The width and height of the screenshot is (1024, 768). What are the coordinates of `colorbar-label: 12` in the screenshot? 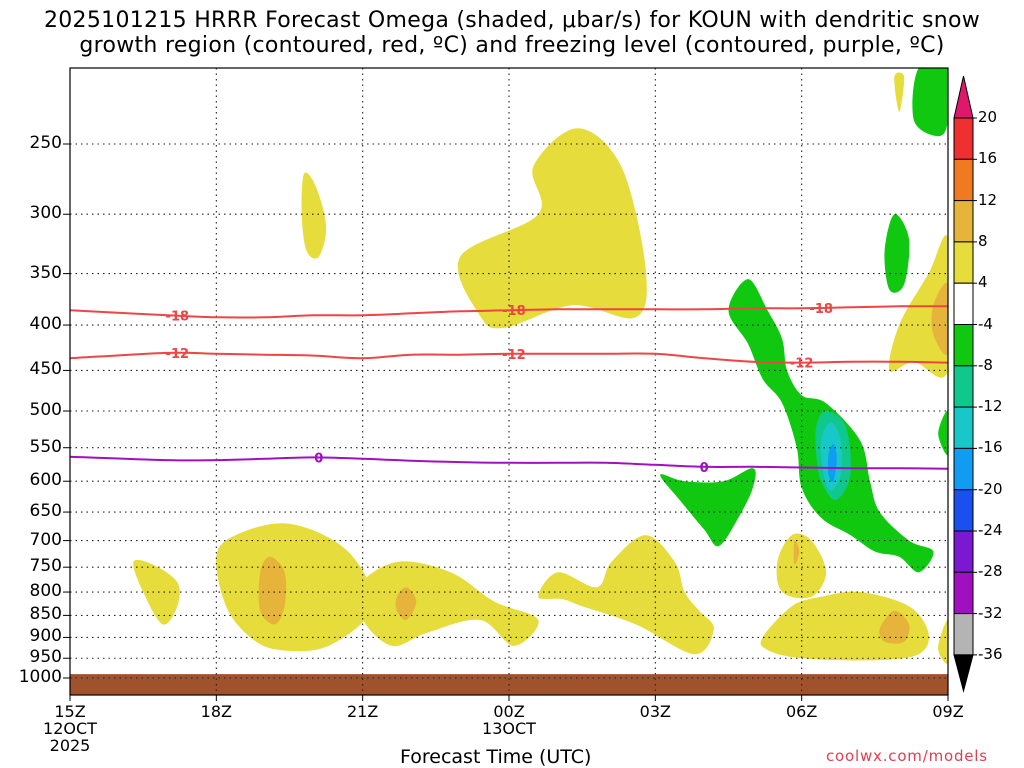 It's located at (988, 199).